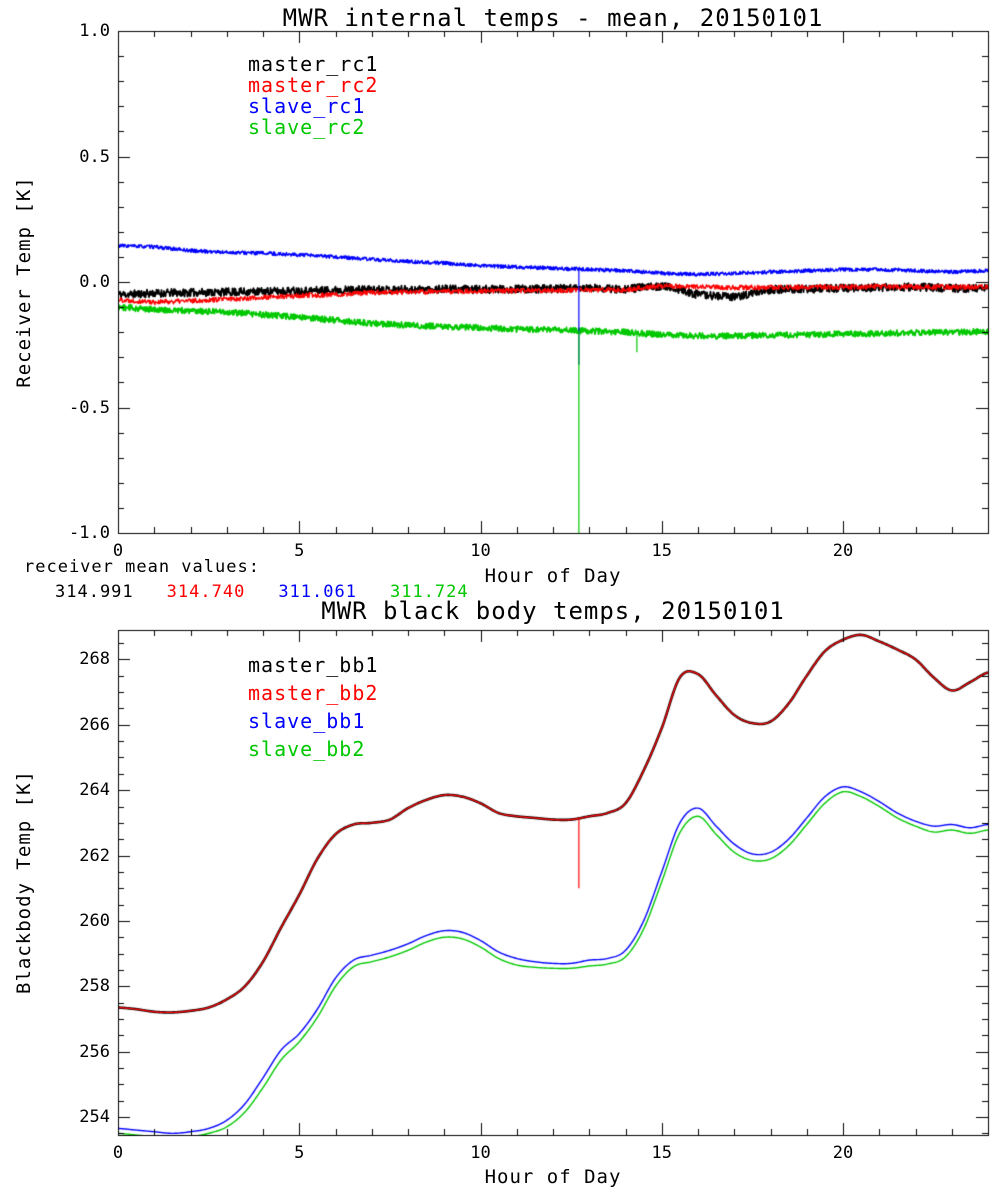 This screenshot has height=1200, width=1000. What do you see at coordinates (553, 611) in the screenshot?
I see `bottom-chart-title: MWR black body temps, 20150101` at bounding box center [553, 611].